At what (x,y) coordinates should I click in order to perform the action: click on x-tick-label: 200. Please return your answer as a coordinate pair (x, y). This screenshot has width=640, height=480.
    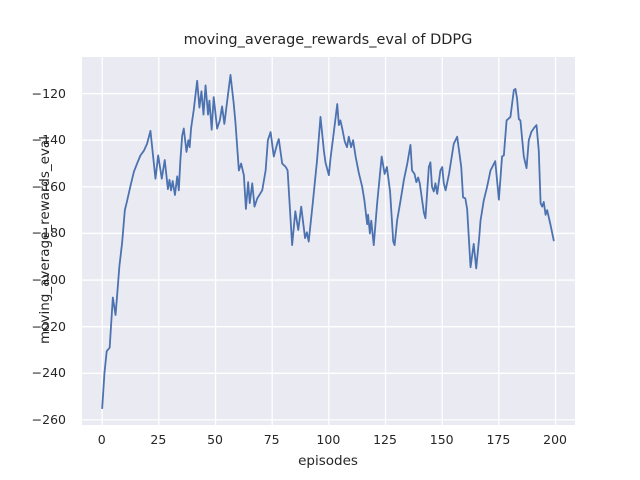
    Looking at the image, I should click on (555, 439).